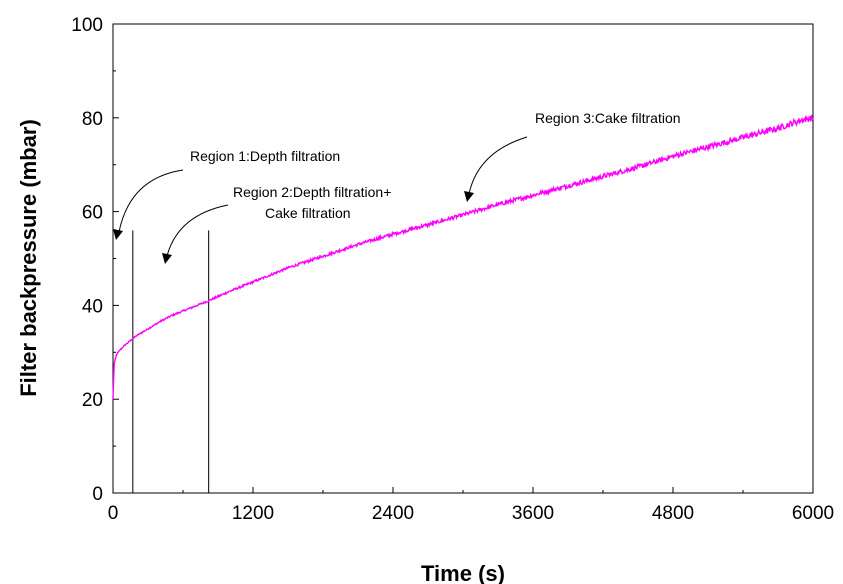 Image resolution: width=843 pixels, height=584 pixels. Describe the element at coordinates (197, 230) in the screenshot. I see `region-2-arrow` at that location.